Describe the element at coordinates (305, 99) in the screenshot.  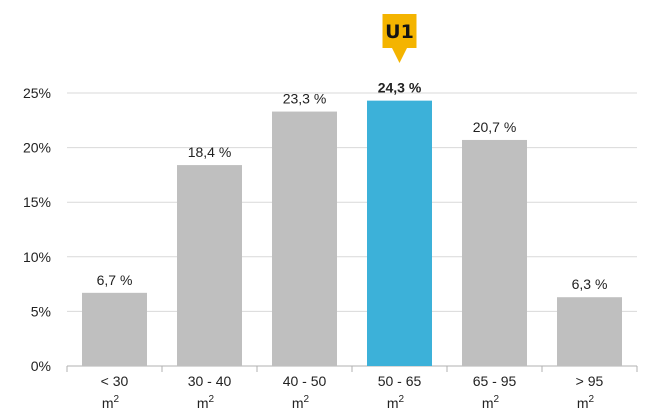
I see `data-label: 23,3 %` at that location.